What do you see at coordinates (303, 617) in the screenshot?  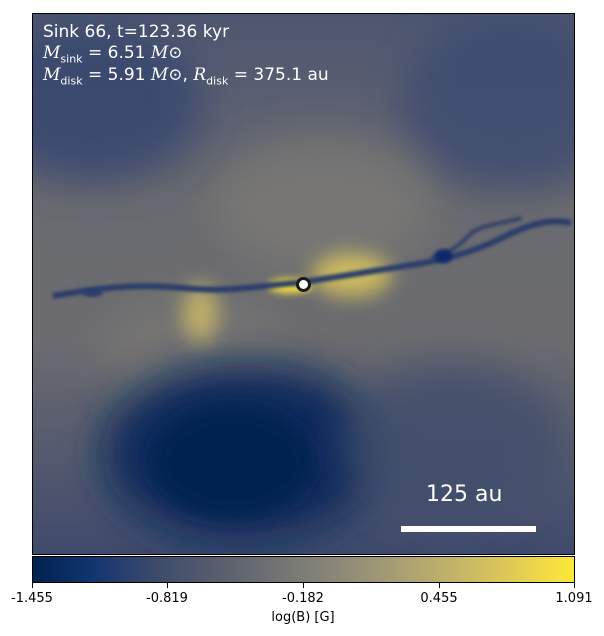 I see `colorbar-label: log(B) [G]` at bounding box center [303, 617].